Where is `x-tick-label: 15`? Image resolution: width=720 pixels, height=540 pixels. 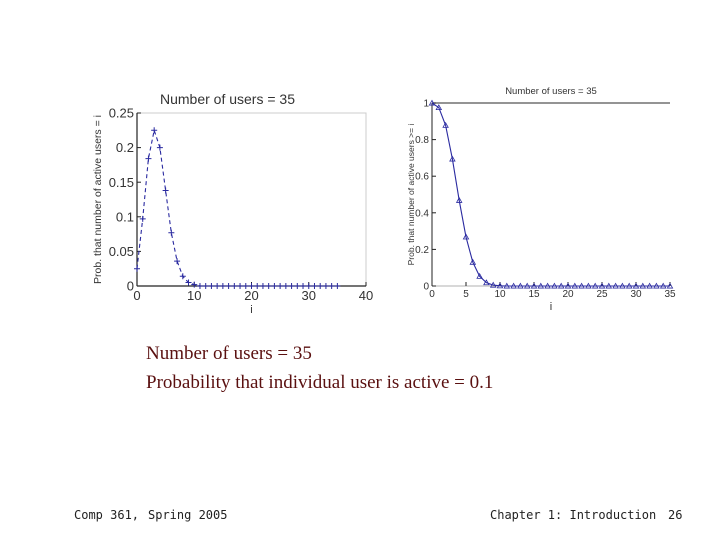 x-tick-label: 15 is located at coordinates (534, 294).